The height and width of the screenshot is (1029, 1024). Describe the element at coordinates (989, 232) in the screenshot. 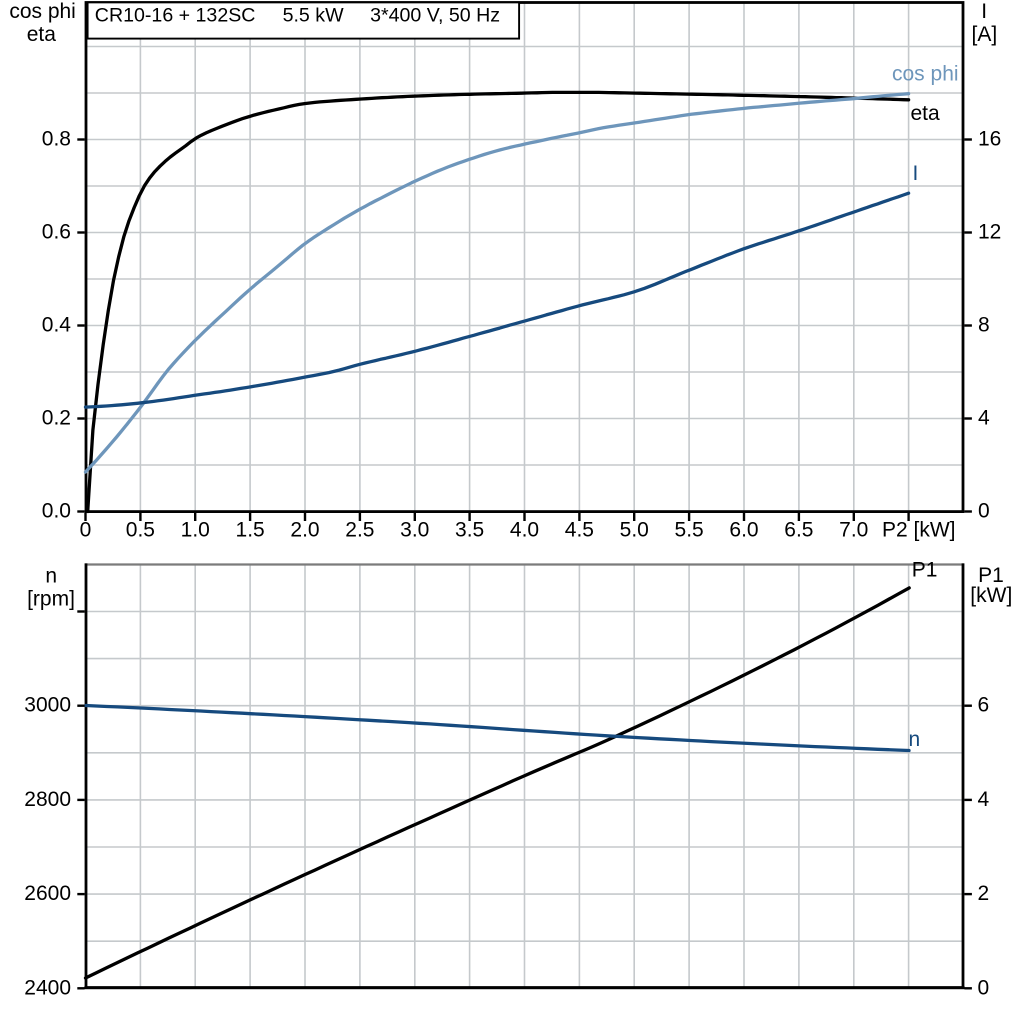

I see `svg-text: 12` at that location.